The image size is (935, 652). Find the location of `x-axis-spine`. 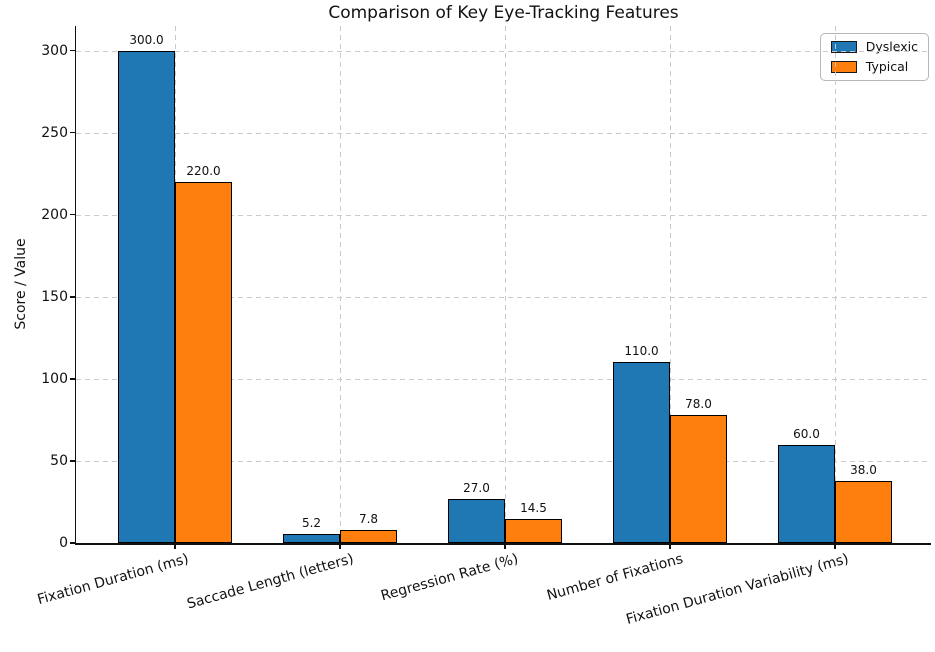

x-axis-spine is located at coordinates (503, 544).